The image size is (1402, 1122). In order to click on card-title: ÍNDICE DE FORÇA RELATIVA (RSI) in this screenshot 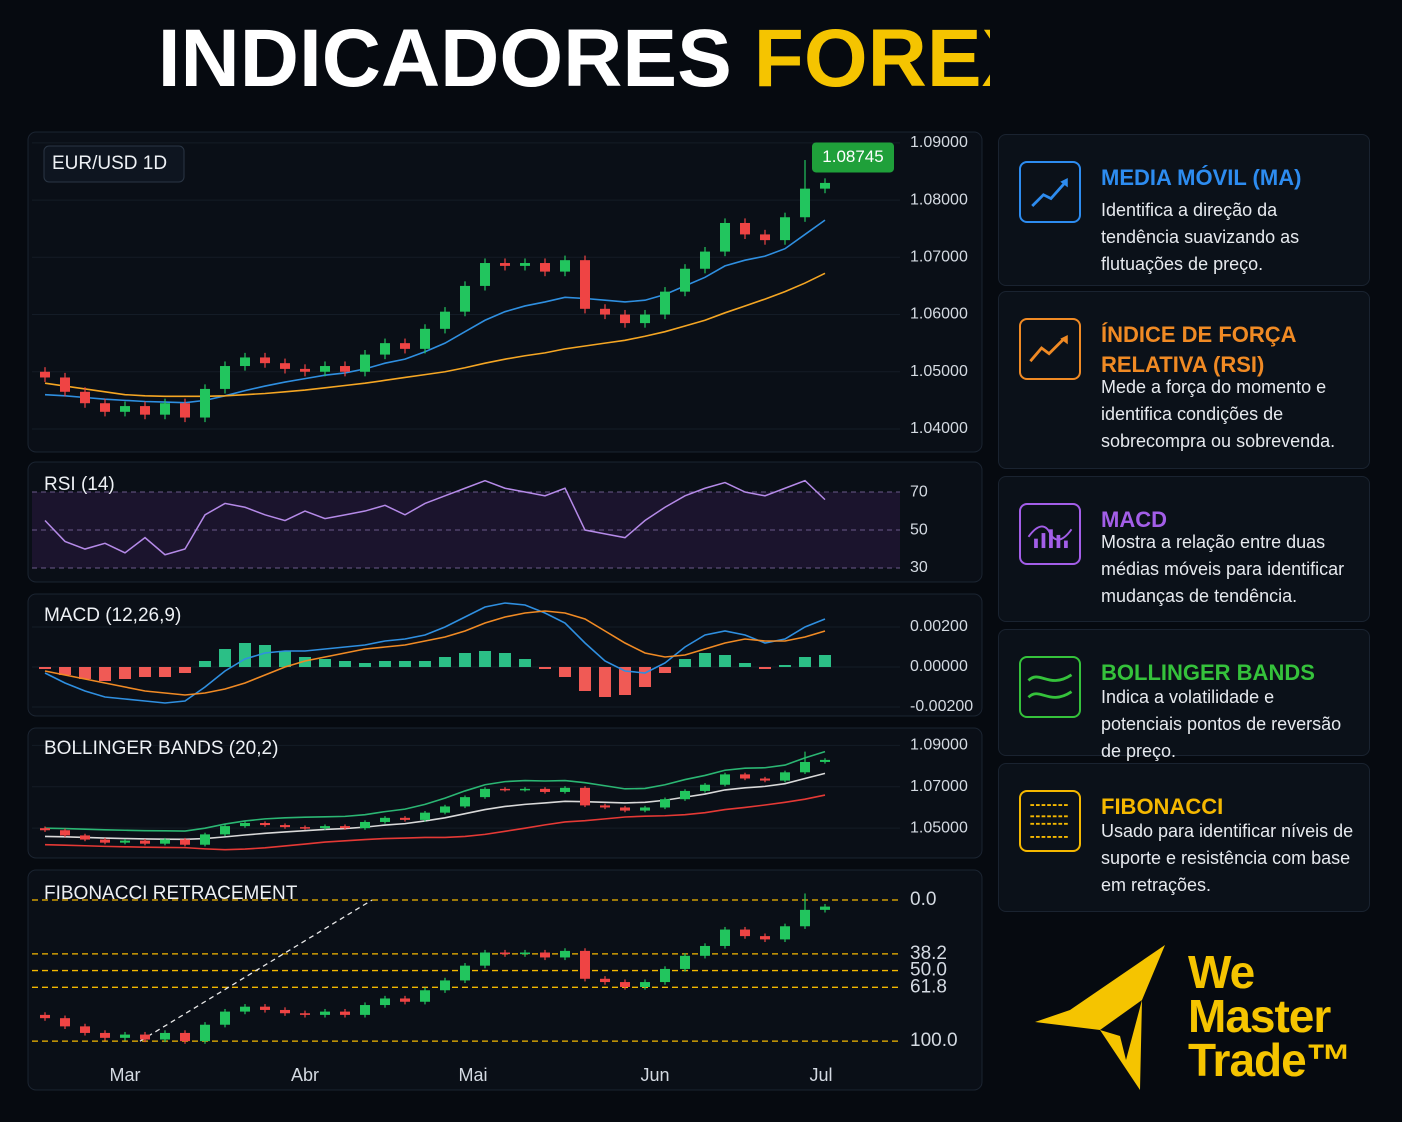, I will do `click(1198, 349)`.